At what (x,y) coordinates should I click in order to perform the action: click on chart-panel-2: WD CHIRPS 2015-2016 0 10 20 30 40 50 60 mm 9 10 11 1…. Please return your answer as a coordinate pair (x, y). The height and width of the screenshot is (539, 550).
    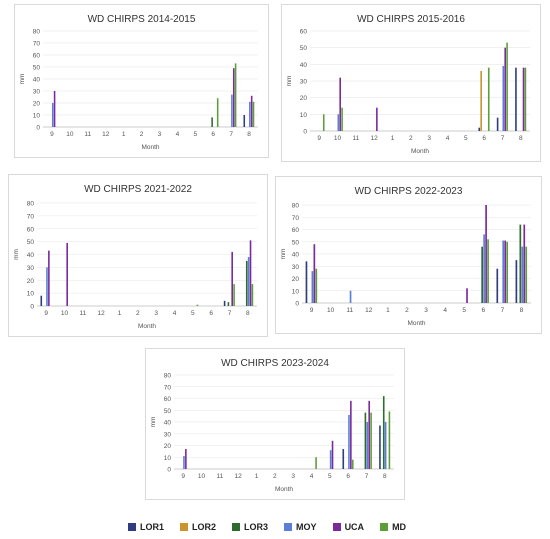
    Looking at the image, I should click on (411, 83).